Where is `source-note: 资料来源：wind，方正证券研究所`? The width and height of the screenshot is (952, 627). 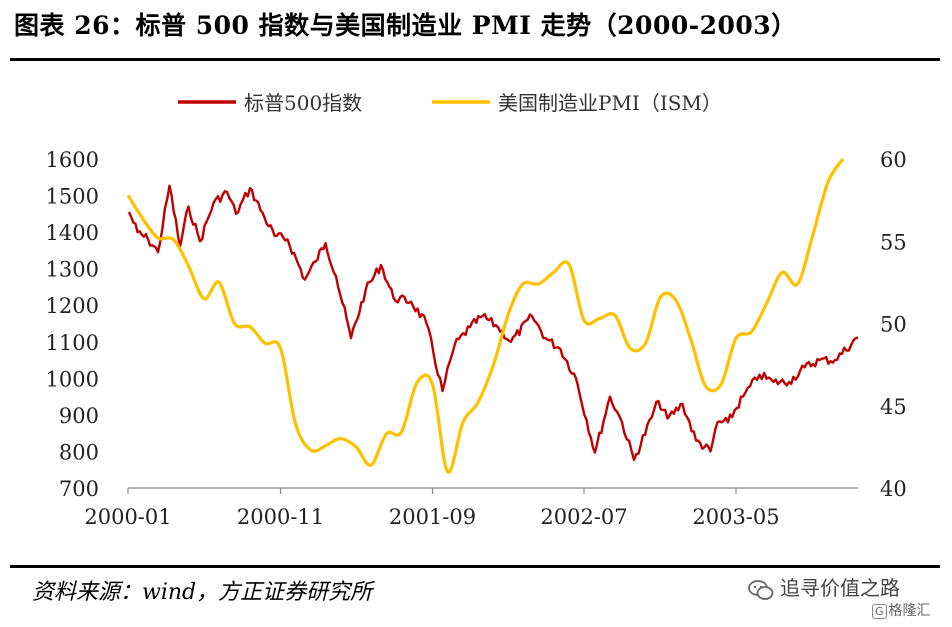
source-note: 资料来源：wind，方正证券研究所 is located at coordinates (202, 592).